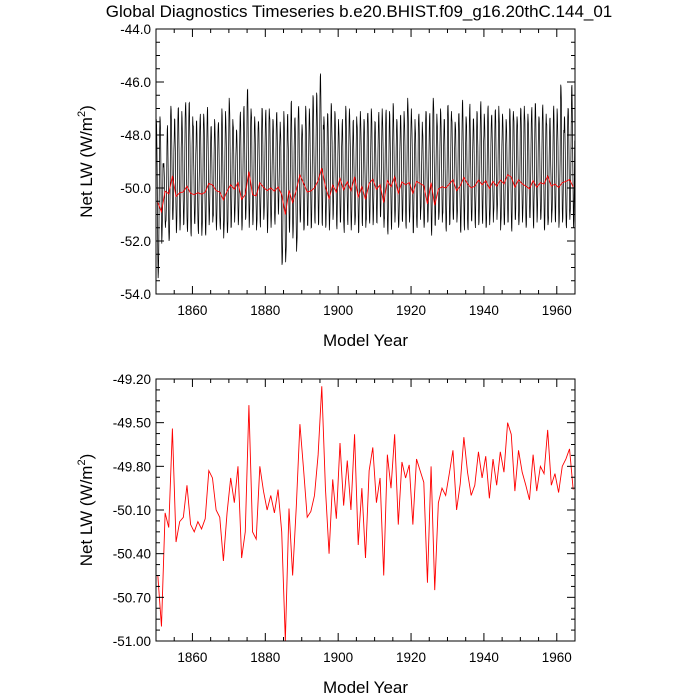 This screenshot has height=700, width=700. Describe the element at coordinates (135, 241) in the screenshot. I see `y-tick-label: -52.0` at that location.